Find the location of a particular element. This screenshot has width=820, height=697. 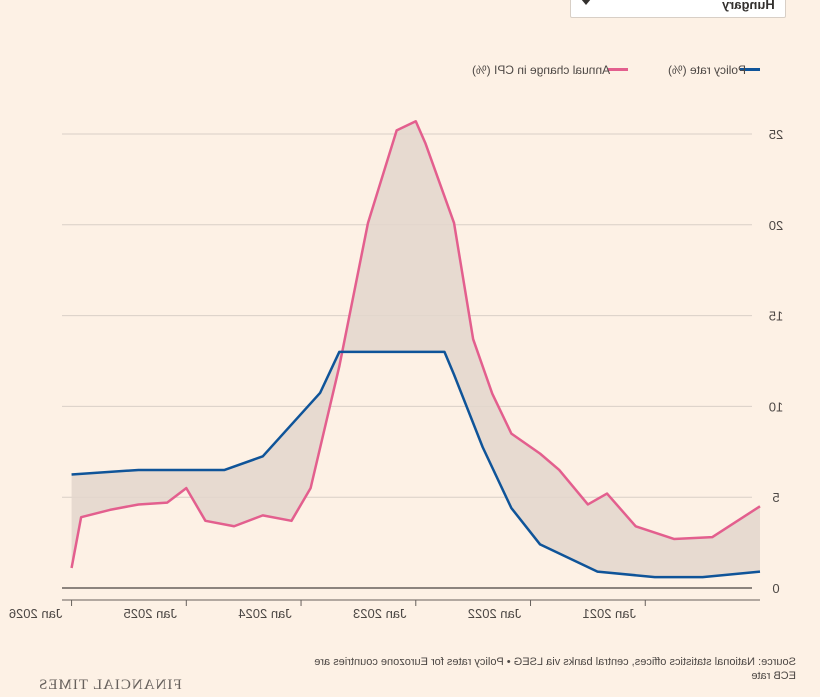

x-tick-label-2025: Jan 2025 is located at coordinates (151, 613).